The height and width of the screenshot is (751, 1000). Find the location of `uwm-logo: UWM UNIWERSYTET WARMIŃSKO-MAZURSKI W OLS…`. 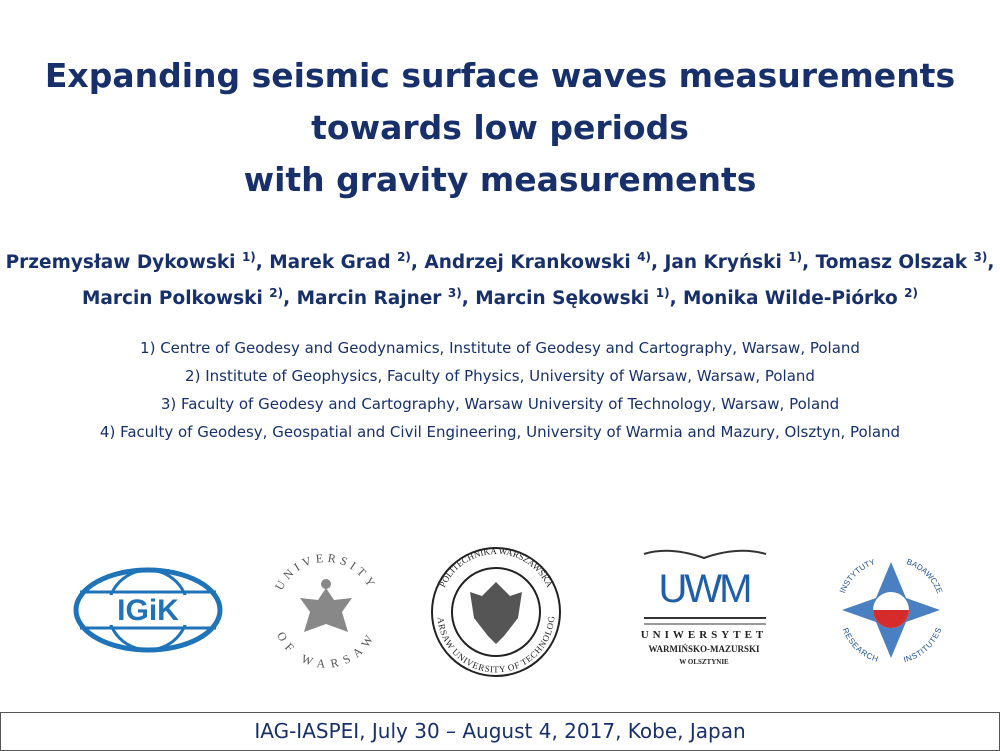

uwm-logo: UWM UNIWERSYTET WARMIŃSKO-MAZURSKI W OLS… is located at coordinates (704, 607).